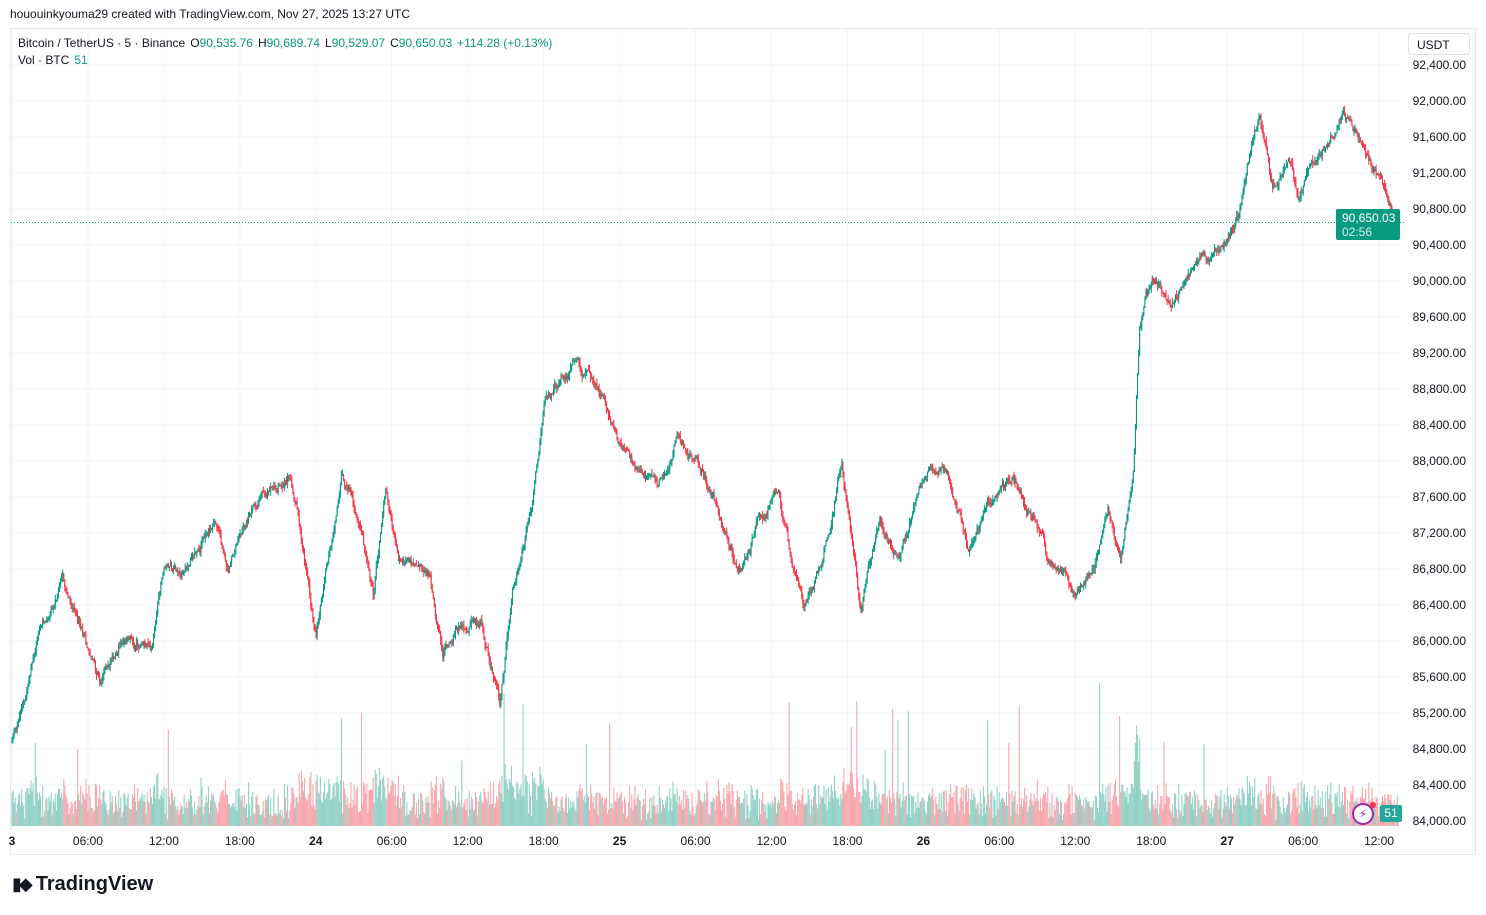 This screenshot has width=1486, height=915. I want to click on currency-unit-button: USDT, so click(1439, 44).